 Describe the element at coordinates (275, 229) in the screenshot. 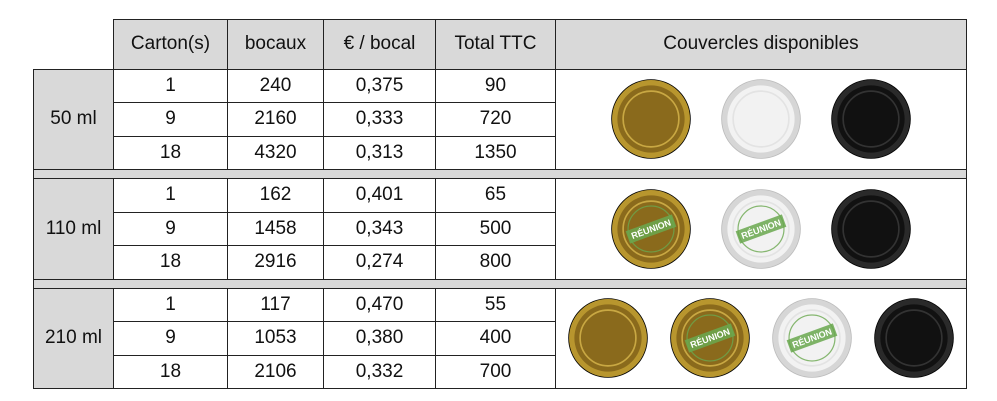

I see `jars-cell: 1458` at that location.